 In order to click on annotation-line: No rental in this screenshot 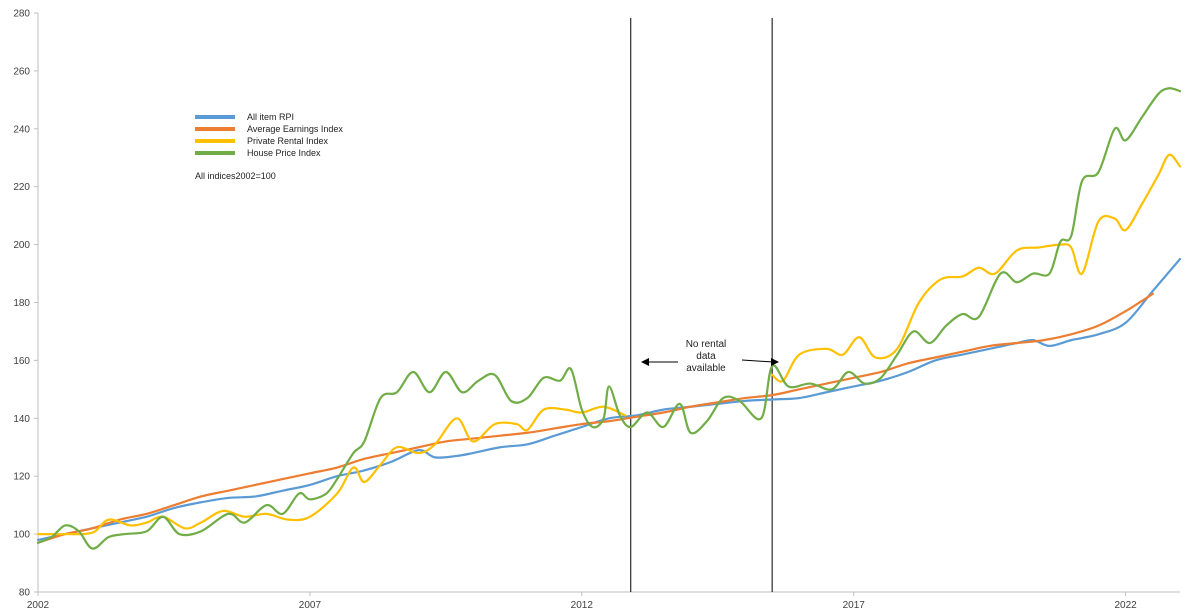, I will do `click(706, 344)`.